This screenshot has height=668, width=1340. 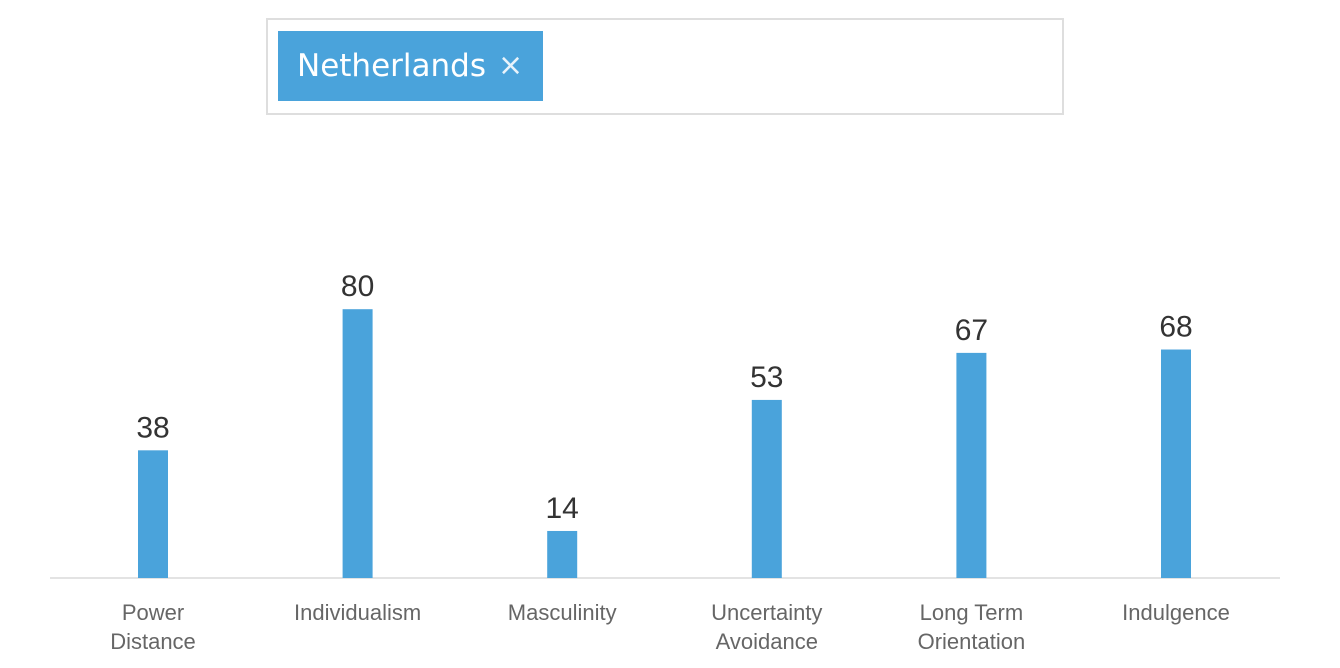 I want to click on category-label-3-1: Avoidance, so click(x=767, y=641).